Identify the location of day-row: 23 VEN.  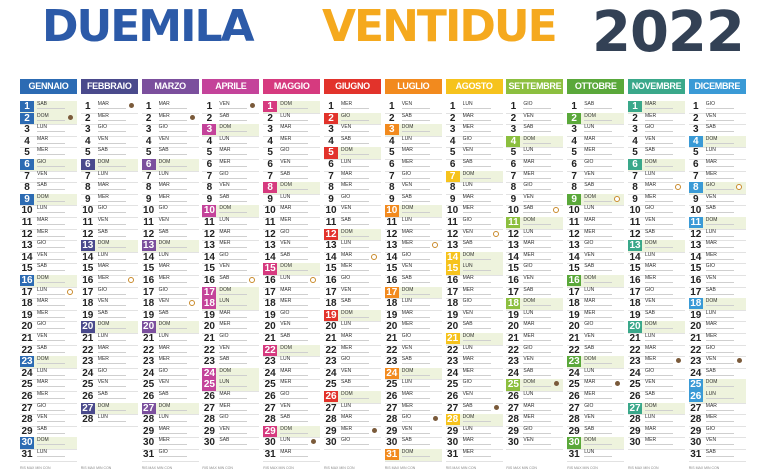
(535, 362).